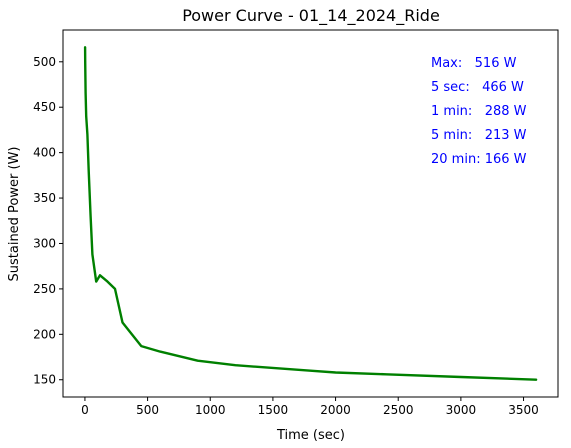 Image resolution: width=571 pixels, height=448 pixels. What do you see at coordinates (479, 135) in the screenshot?
I see `power-summary-annotation: 5 min: 213 W` at bounding box center [479, 135].